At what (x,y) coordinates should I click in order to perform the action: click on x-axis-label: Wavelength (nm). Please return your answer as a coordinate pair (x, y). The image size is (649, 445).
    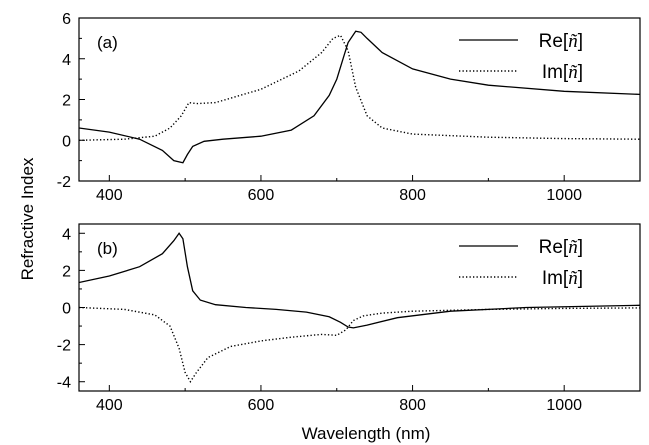
    Looking at the image, I should click on (366, 433).